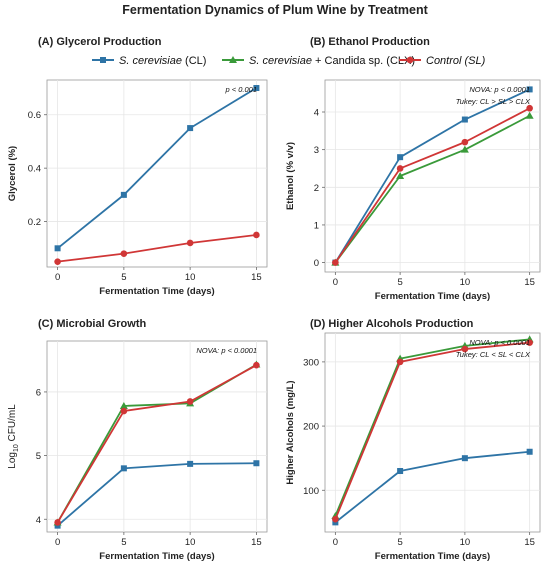 This screenshot has height=563, width=550. I want to click on y-tick-label: 2, so click(316, 188).